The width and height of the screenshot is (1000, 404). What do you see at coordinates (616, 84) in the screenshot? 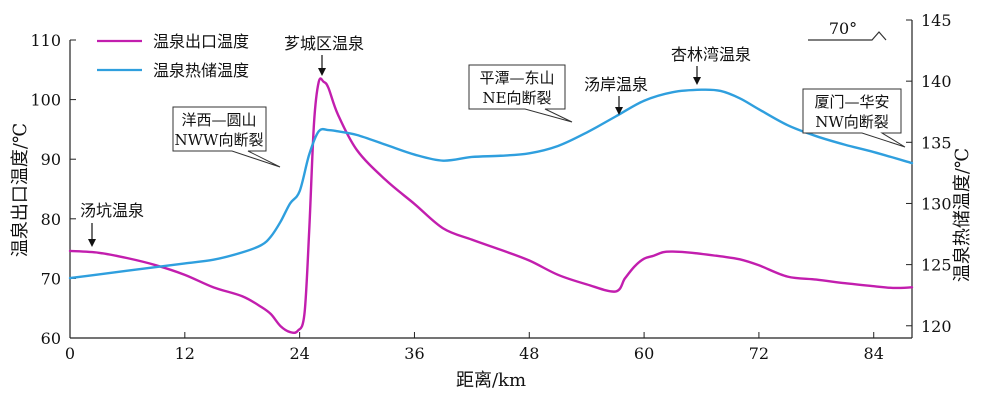
I see `annotation-label: 汤岸温泉` at bounding box center [616, 84].